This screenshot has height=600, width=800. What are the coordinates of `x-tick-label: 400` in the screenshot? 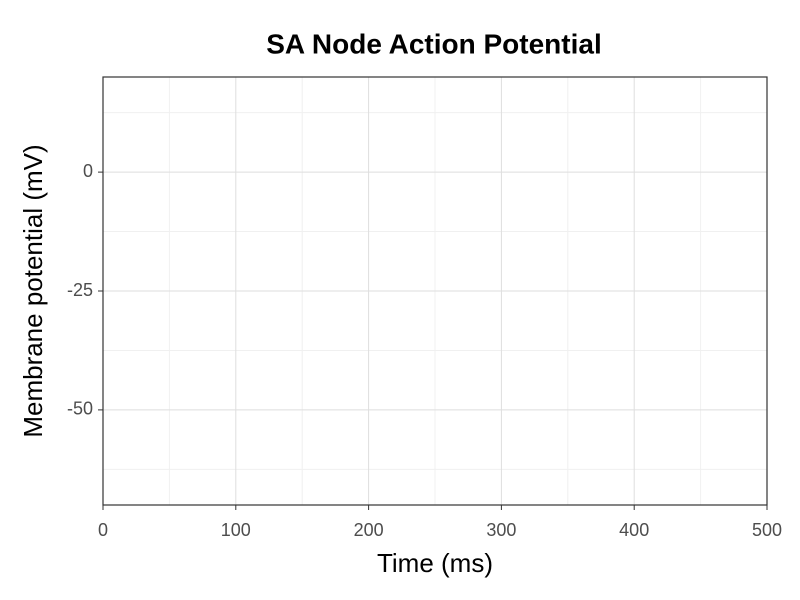 It's located at (634, 530).